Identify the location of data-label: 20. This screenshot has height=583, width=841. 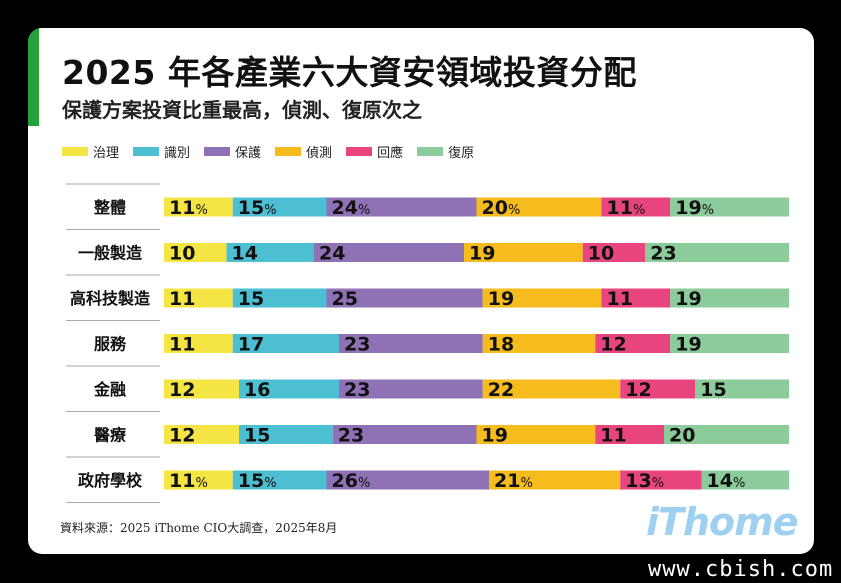
(682, 436).